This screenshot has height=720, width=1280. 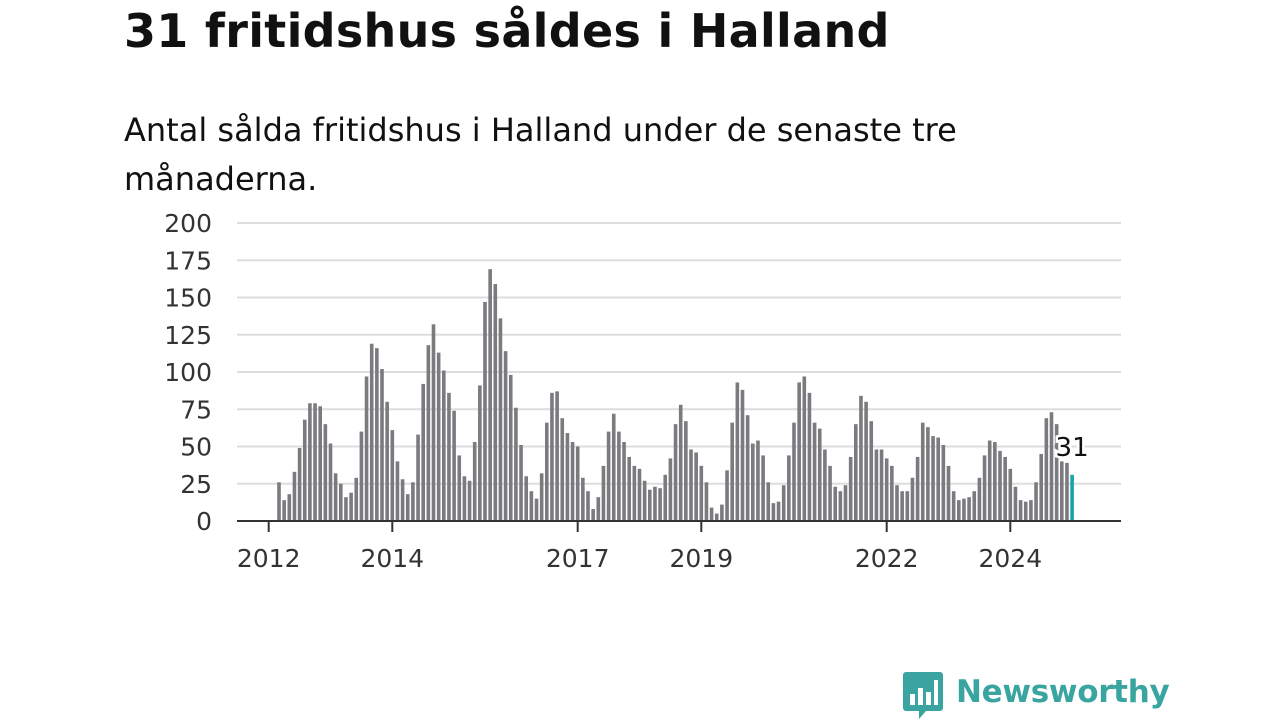 What do you see at coordinates (1010, 558) in the screenshot?
I see `x-tick-label: 2024` at bounding box center [1010, 558].